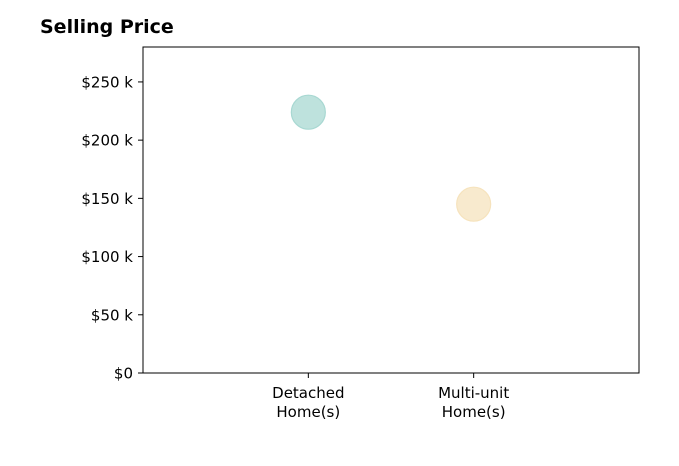  I want to click on y-tick-label-3: $150 k, so click(107, 199).